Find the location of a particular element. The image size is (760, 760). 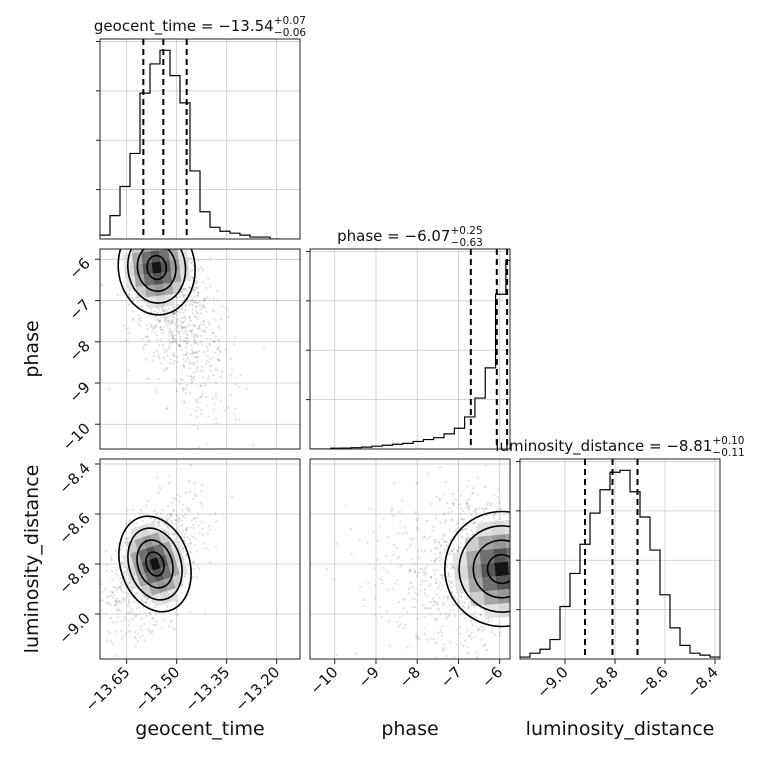

x-tick-label: −8.8 is located at coordinates (602, 682).